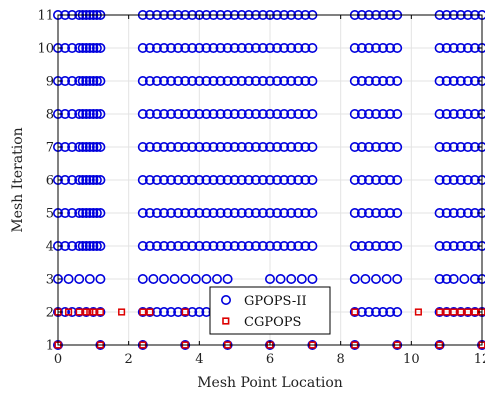  I want to click on x-tick-label: 10, so click(411, 359).